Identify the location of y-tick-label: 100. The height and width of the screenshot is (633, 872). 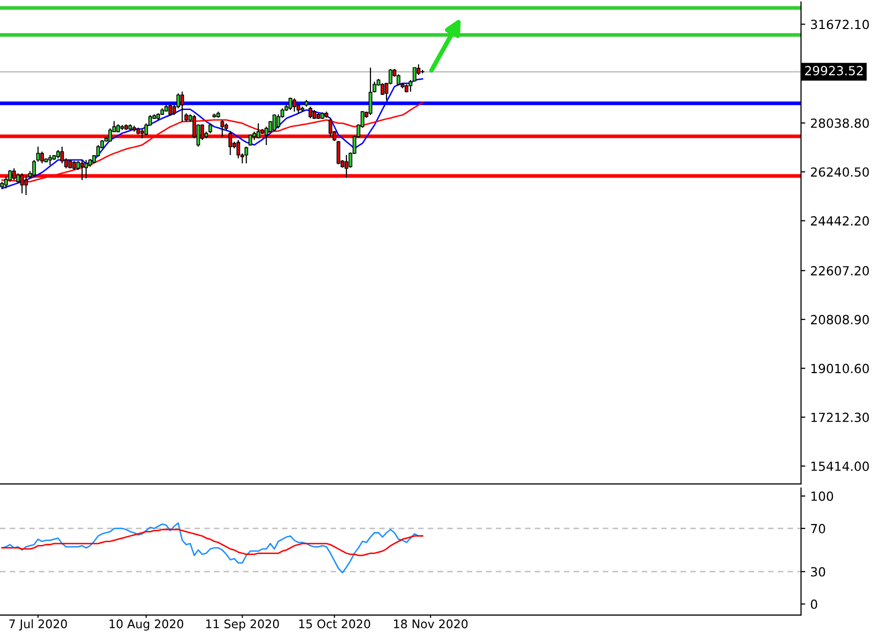
(822, 496).